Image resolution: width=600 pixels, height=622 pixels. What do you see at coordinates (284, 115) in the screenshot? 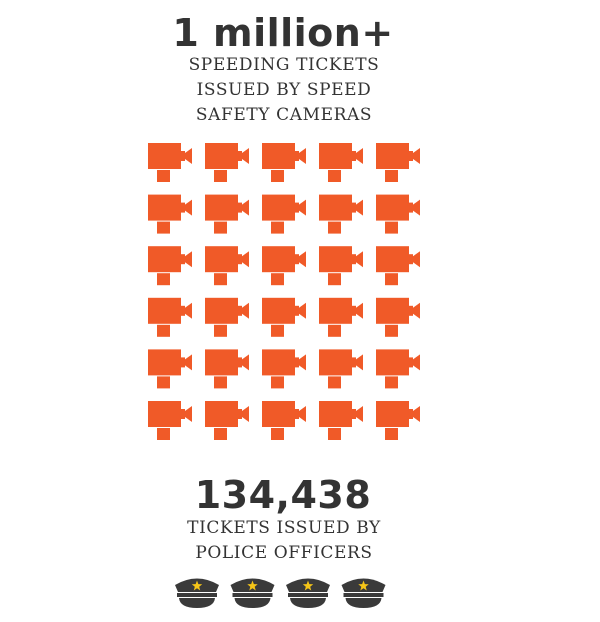
I see `caption-line: SAFETY CAMERAS` at bounding box center [284, 115].